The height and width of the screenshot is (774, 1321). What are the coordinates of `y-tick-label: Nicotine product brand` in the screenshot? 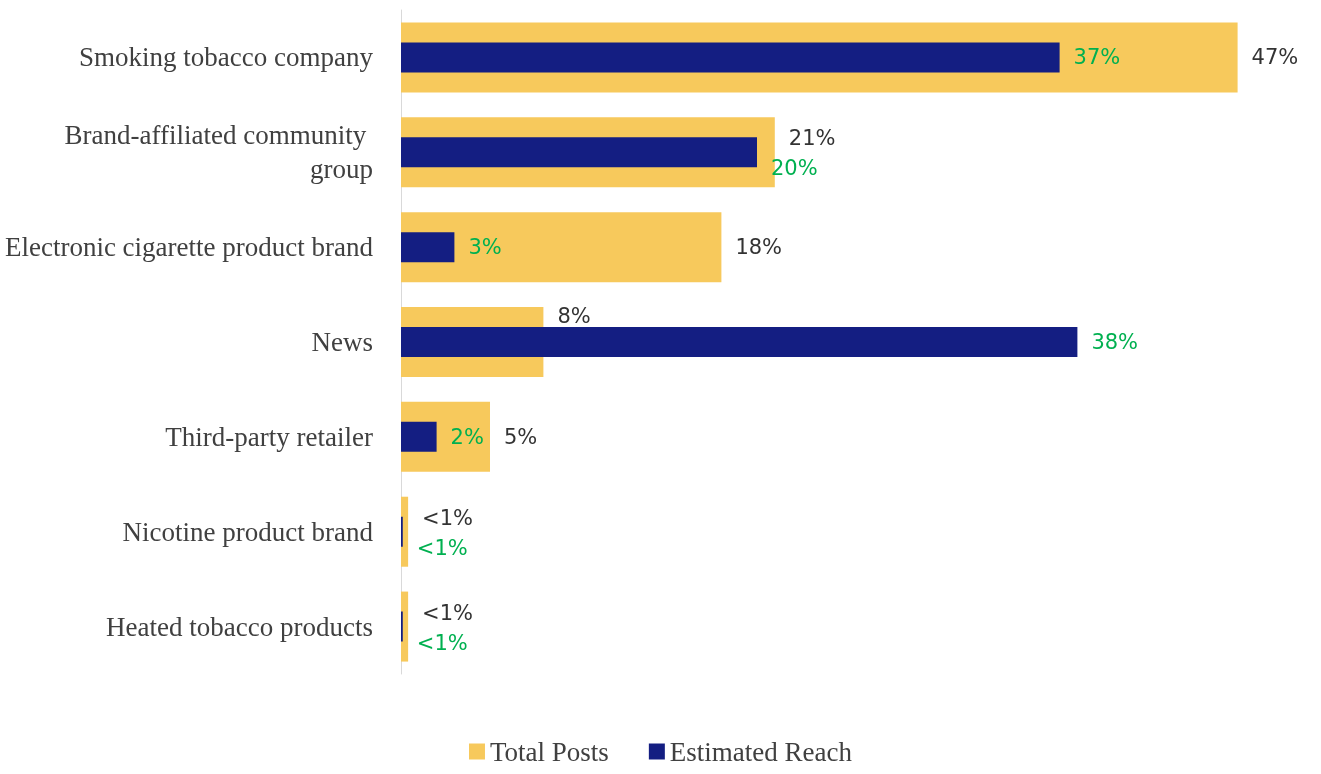 It's located at (248, 531).